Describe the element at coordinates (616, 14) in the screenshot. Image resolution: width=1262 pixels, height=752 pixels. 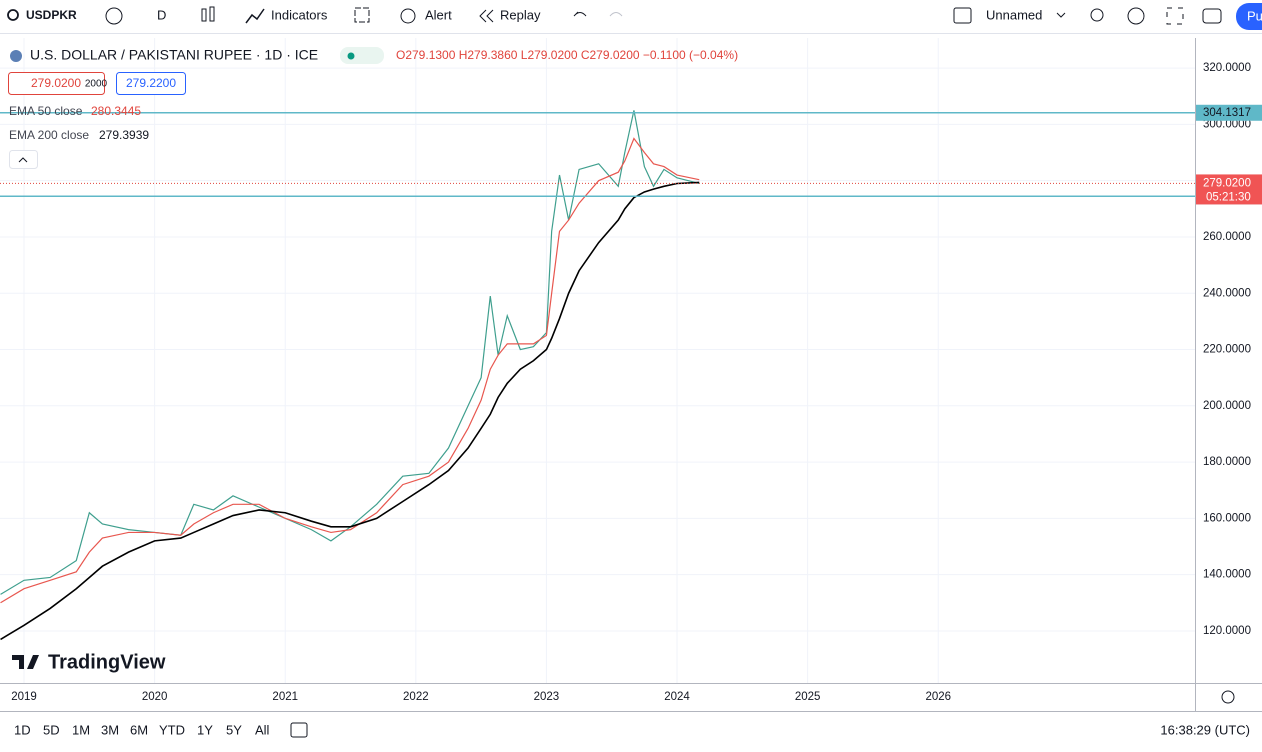
I see `redo` at that location.